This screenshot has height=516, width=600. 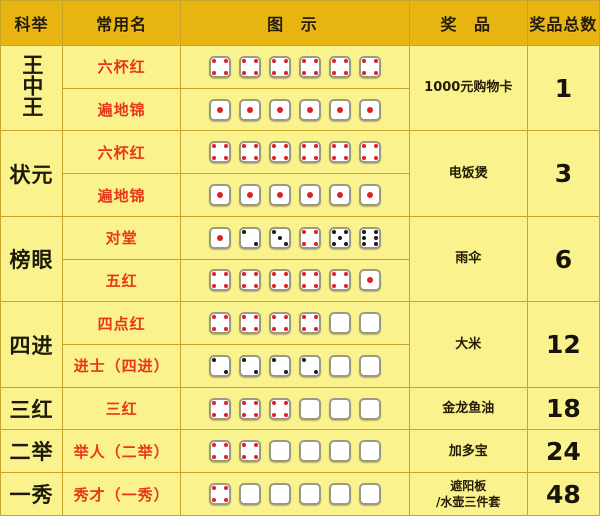 I want to click on table-row: 进士（四进）, so click(x=300, y=366).